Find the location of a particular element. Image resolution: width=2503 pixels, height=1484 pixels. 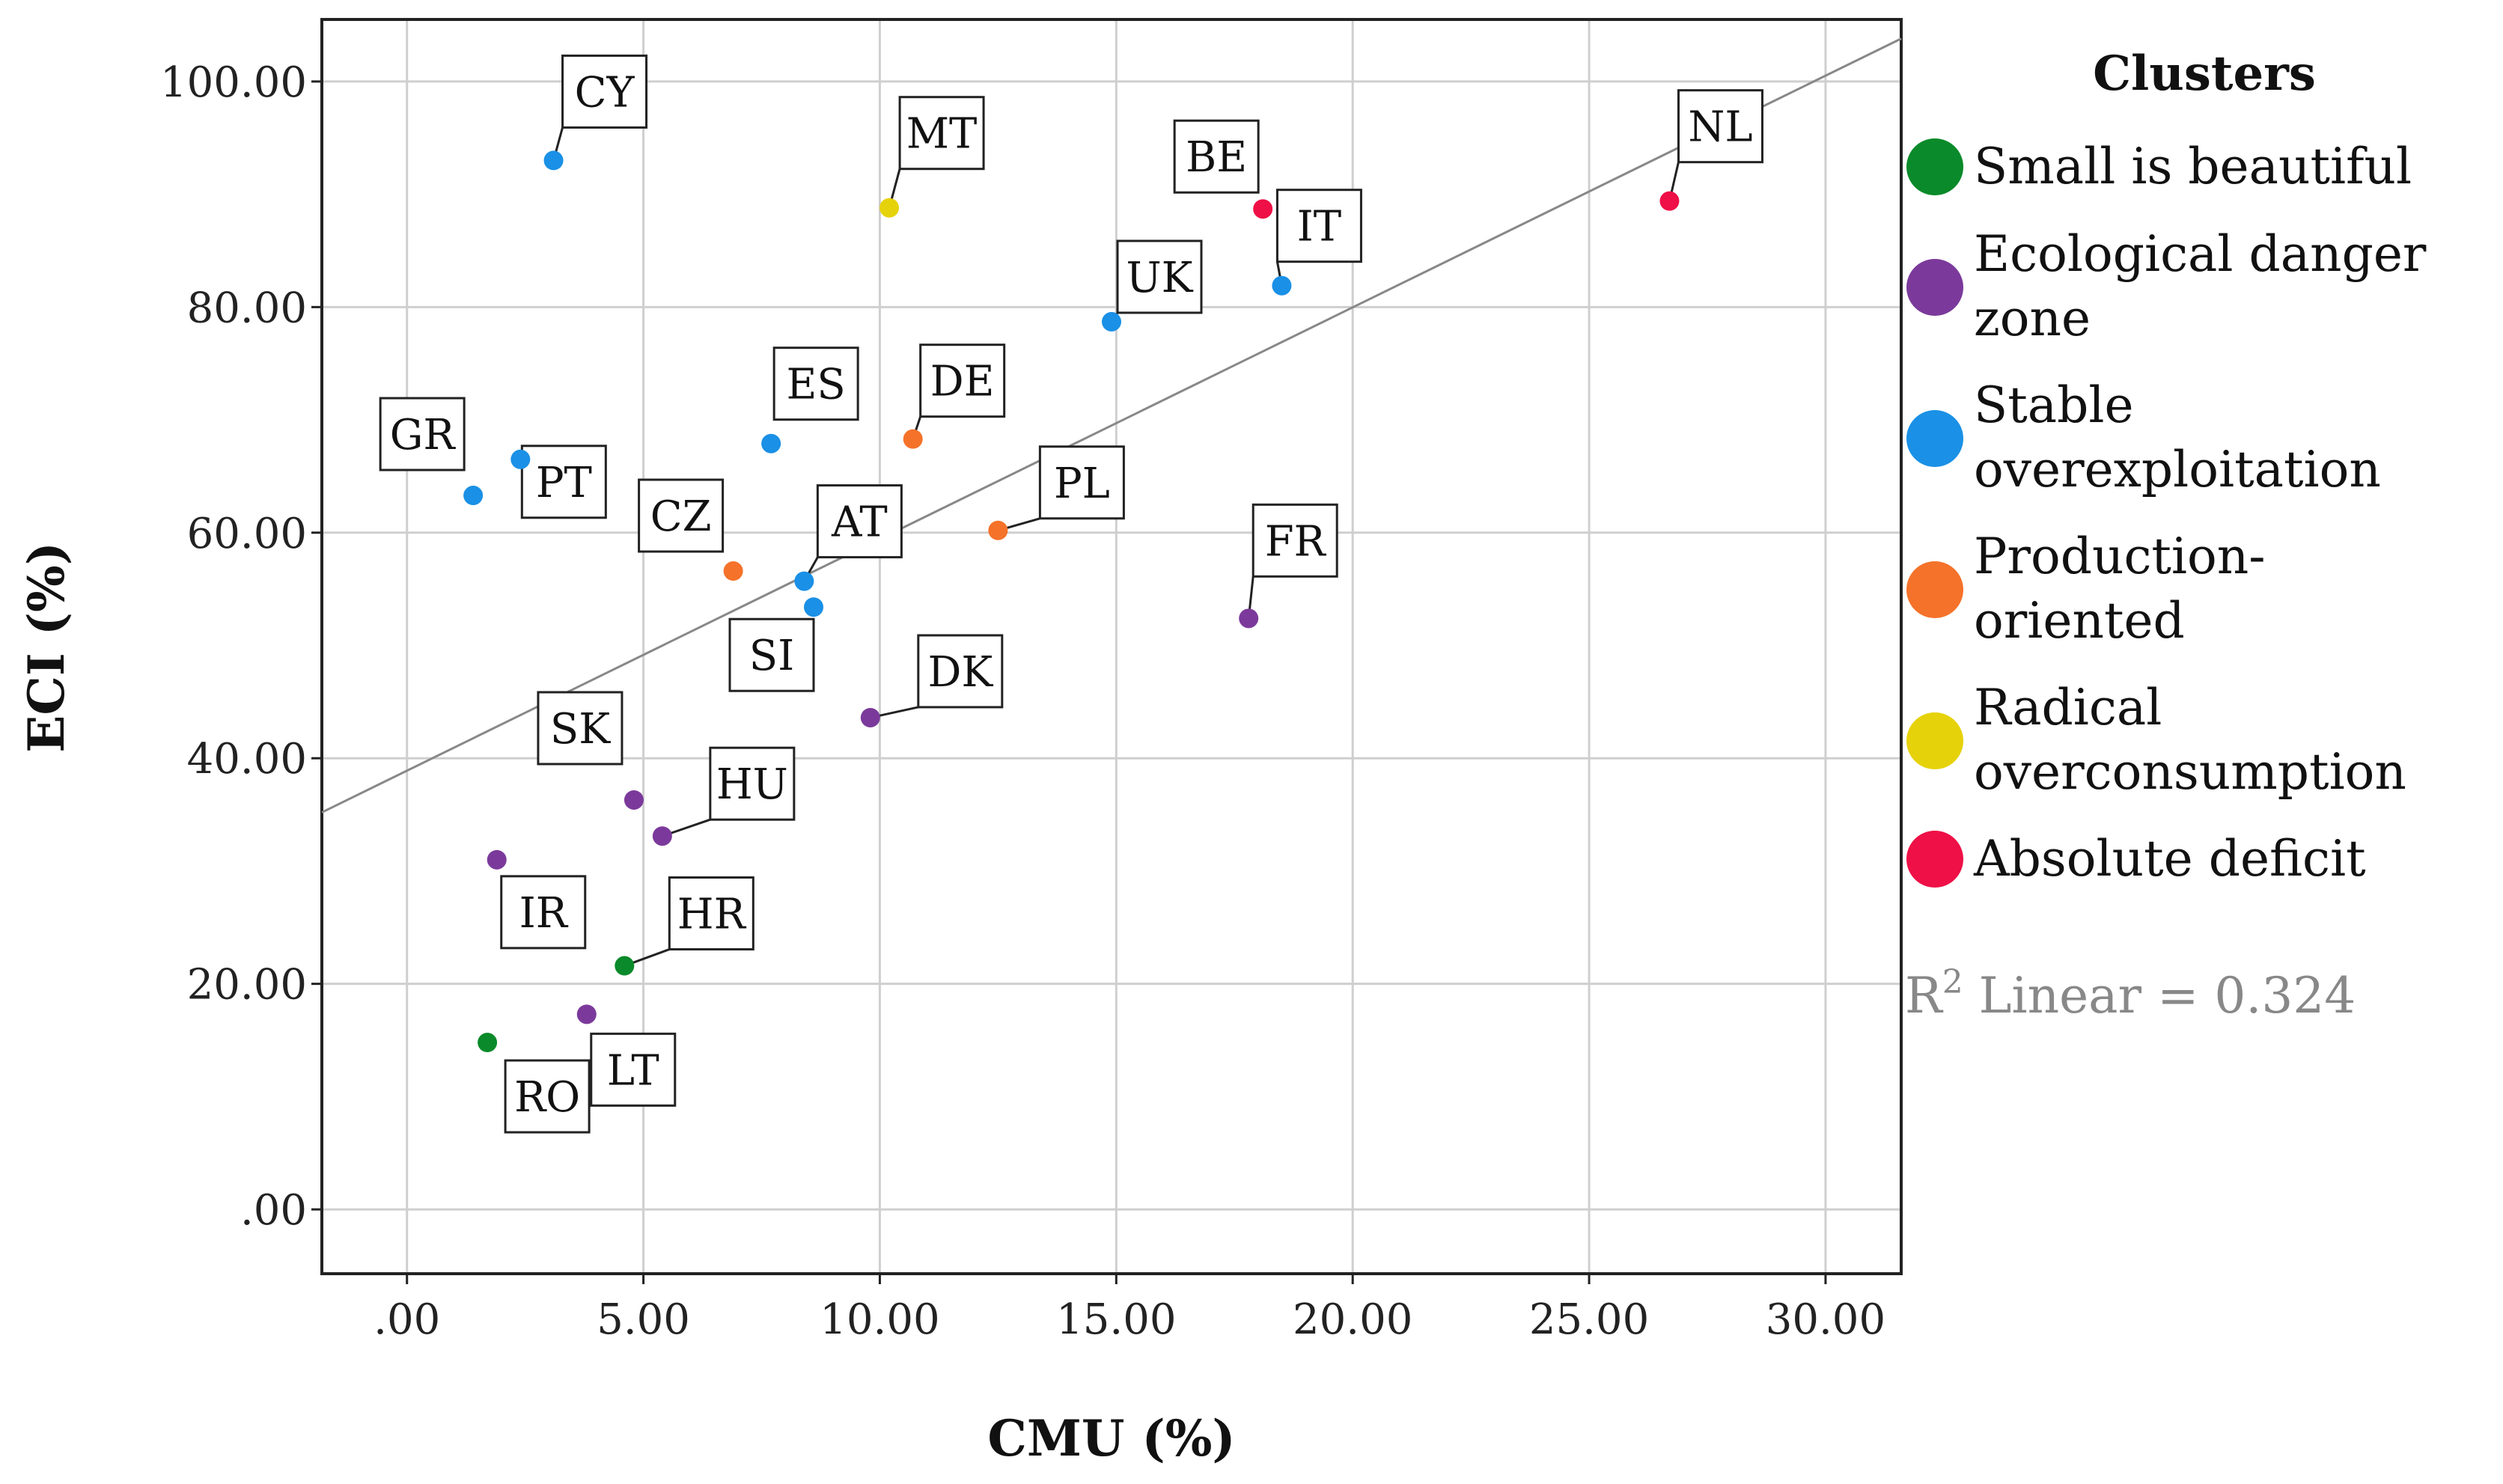

point-label: IR is located at coordinates (544, 913).